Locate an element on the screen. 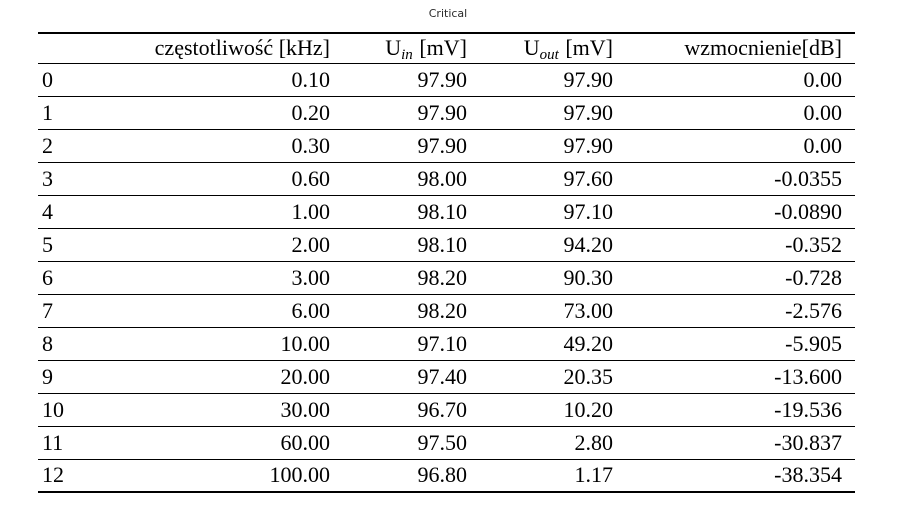  gain-cell: -0.0355 is located at coordinates (808, 178).